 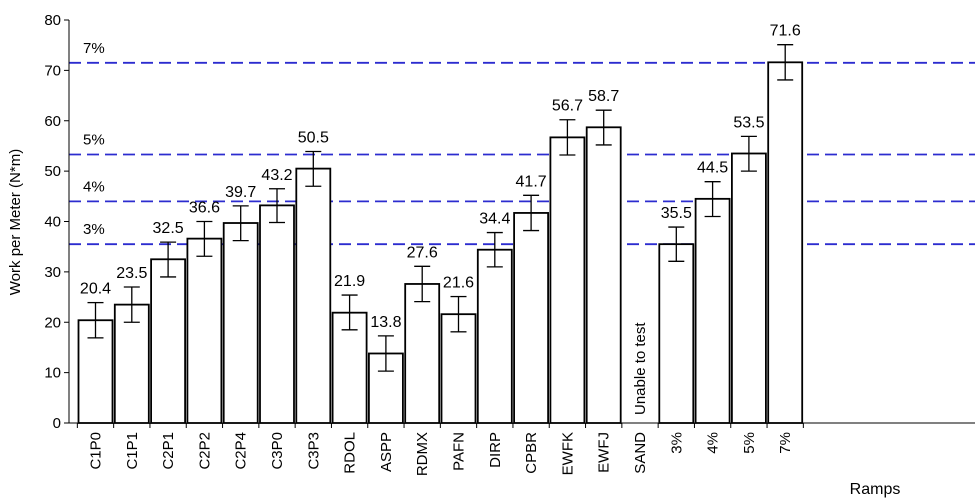 What do you see at coordinates (749, 443) in the screenshot?
I see `x-category-label: 5%` at bounding box center [749, 443].